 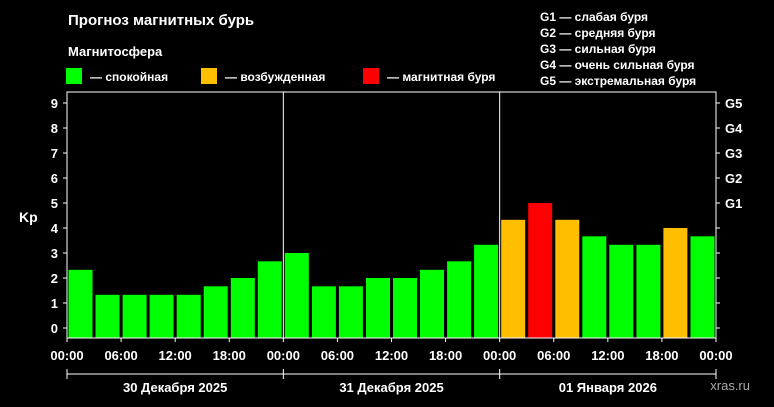 What do you see at coordinates (594, 17) in the screenshot?
I see `g-scale-item-g1: G1 — слабая буря` at bounding box center [594, 17].